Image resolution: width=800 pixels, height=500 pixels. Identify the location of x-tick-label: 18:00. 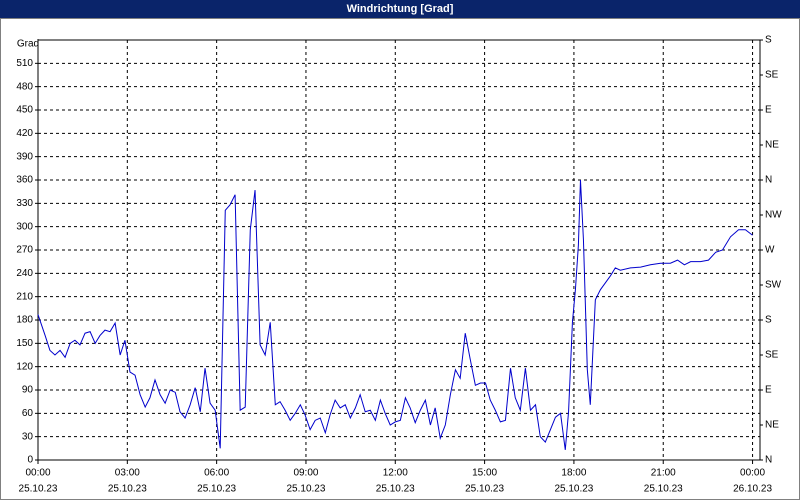
(573, 473).